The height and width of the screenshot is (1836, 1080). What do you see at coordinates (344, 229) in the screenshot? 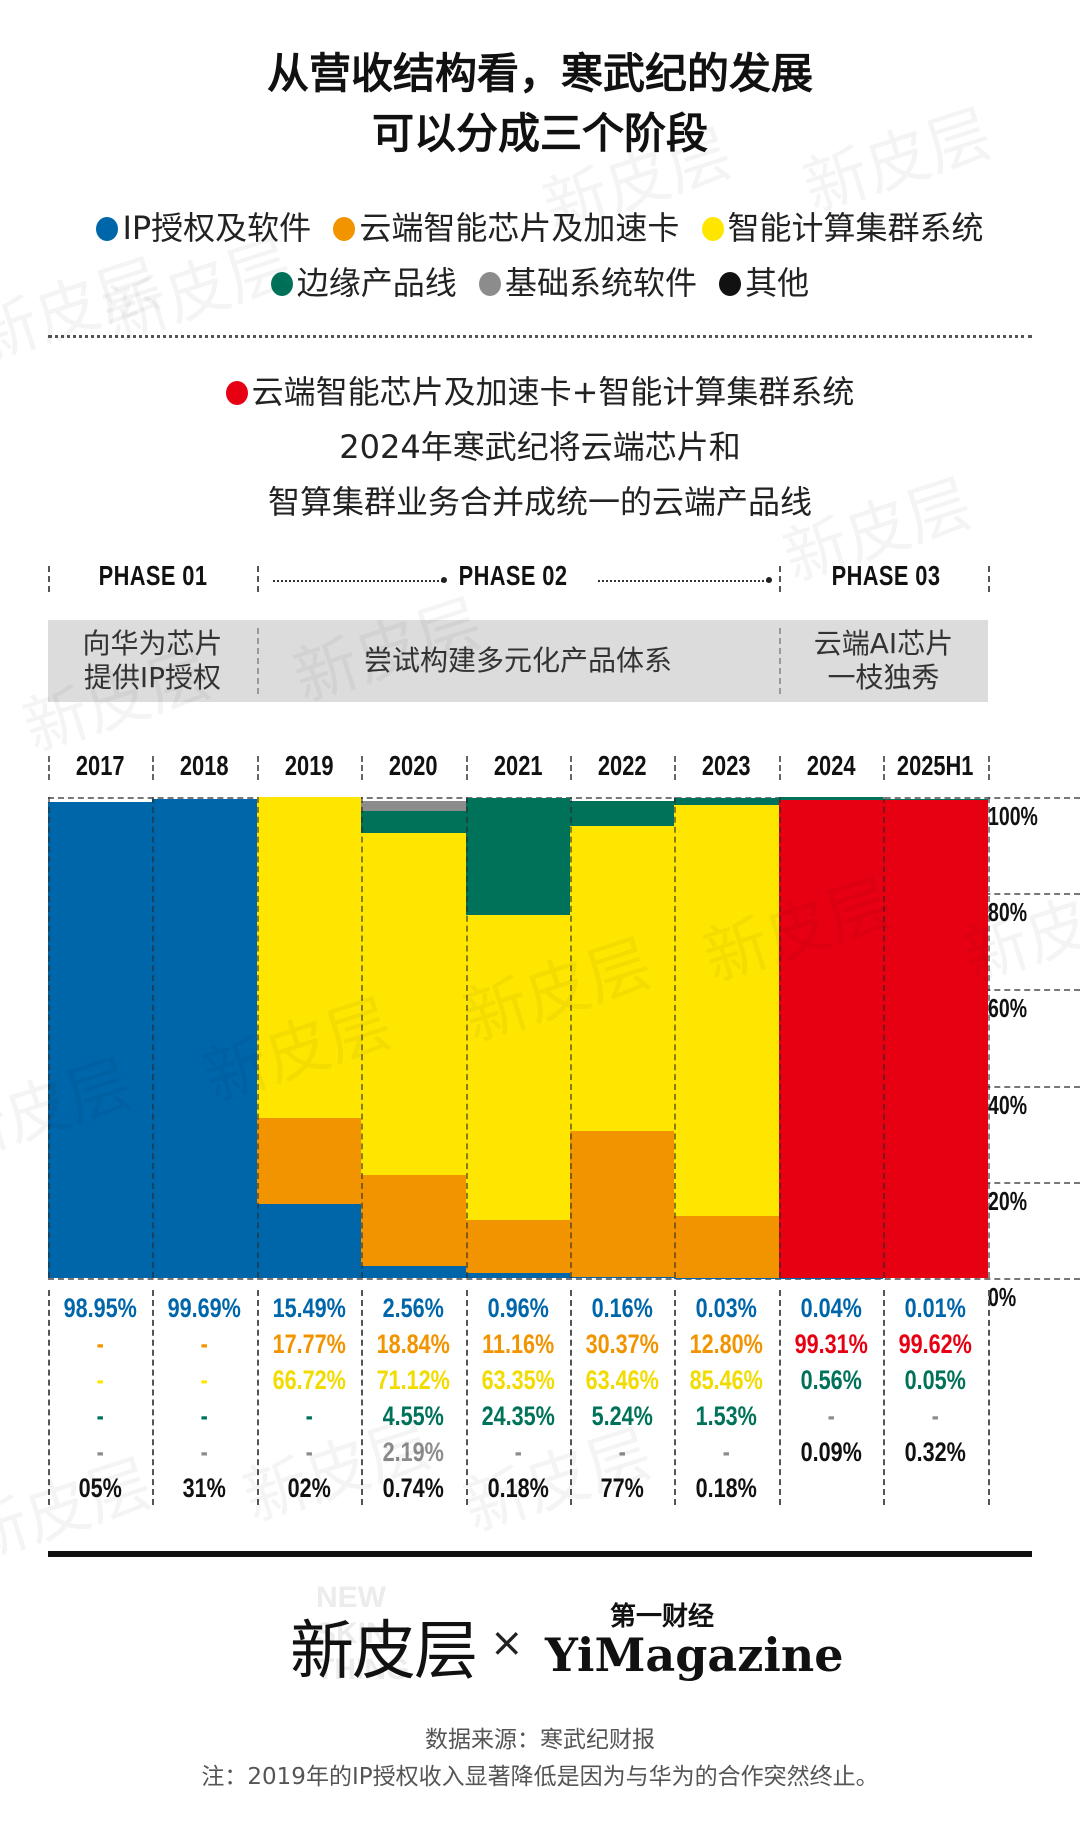
I see `orange-dot-icon` at bounding box center [344, 229].